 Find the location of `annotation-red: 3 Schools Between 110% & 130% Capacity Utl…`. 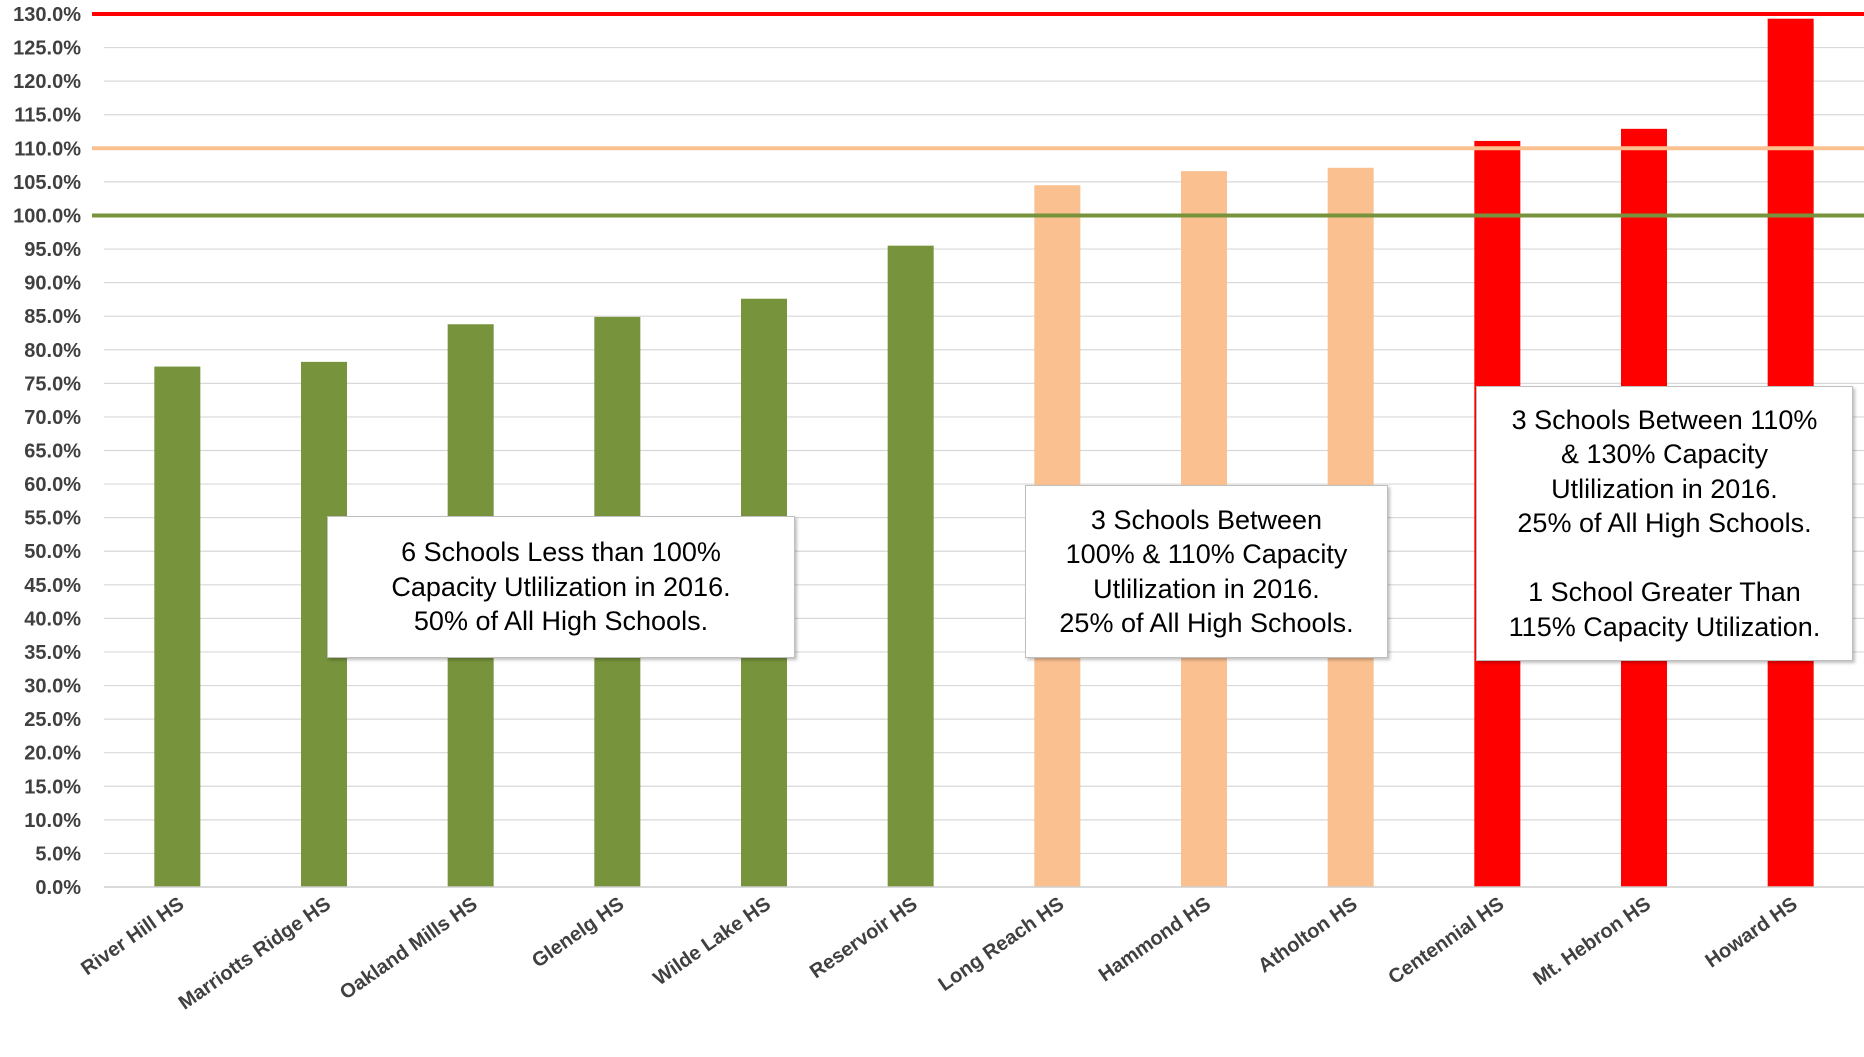

annotation-red: 3 Schools Between 110% & 130% Capacity Utl… is located at coordinates (1664, 523).